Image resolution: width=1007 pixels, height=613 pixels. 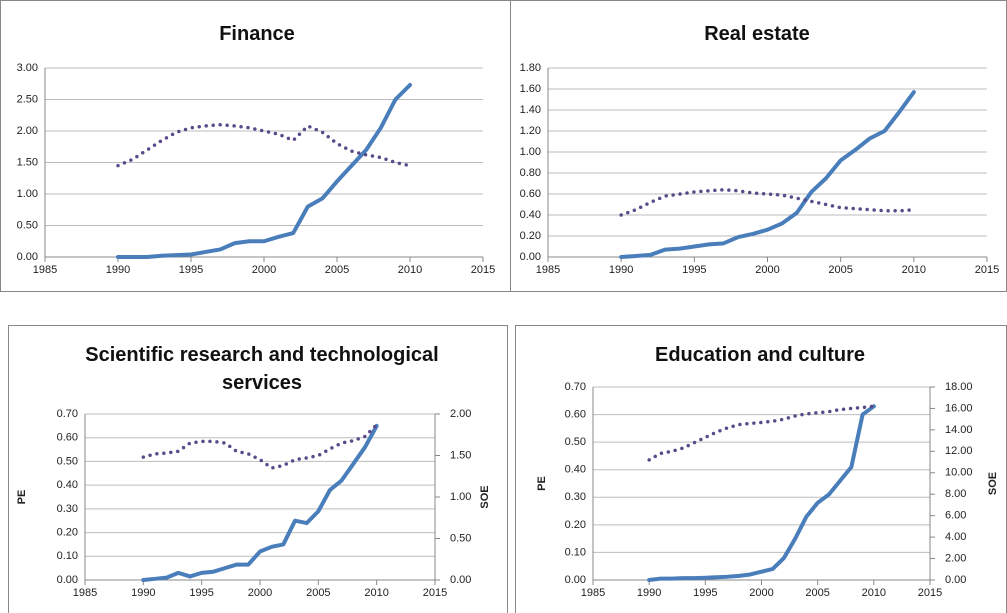 I want to click on y-tick-label: 1.60, so click(x=530, y=89).